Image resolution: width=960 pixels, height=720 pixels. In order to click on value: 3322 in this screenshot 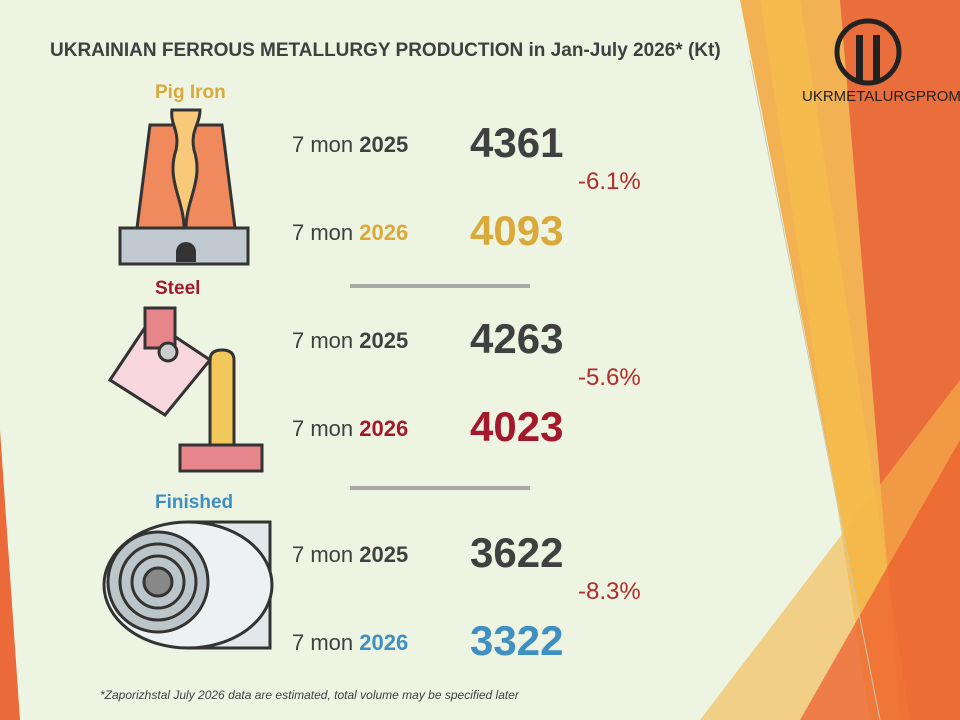, I will do `click(517, 640)`.